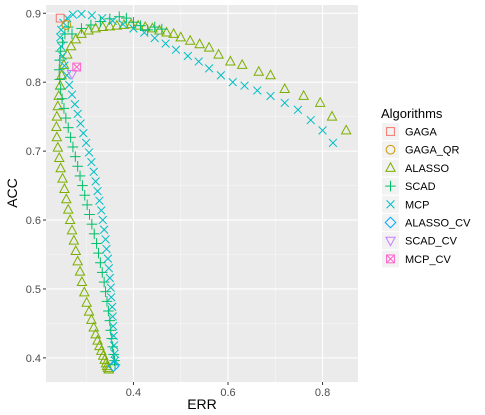 This screenshot has height=415, width=485. I want to click on legend-label-gaga-qr: GAGA_QR, so click(432, 151).